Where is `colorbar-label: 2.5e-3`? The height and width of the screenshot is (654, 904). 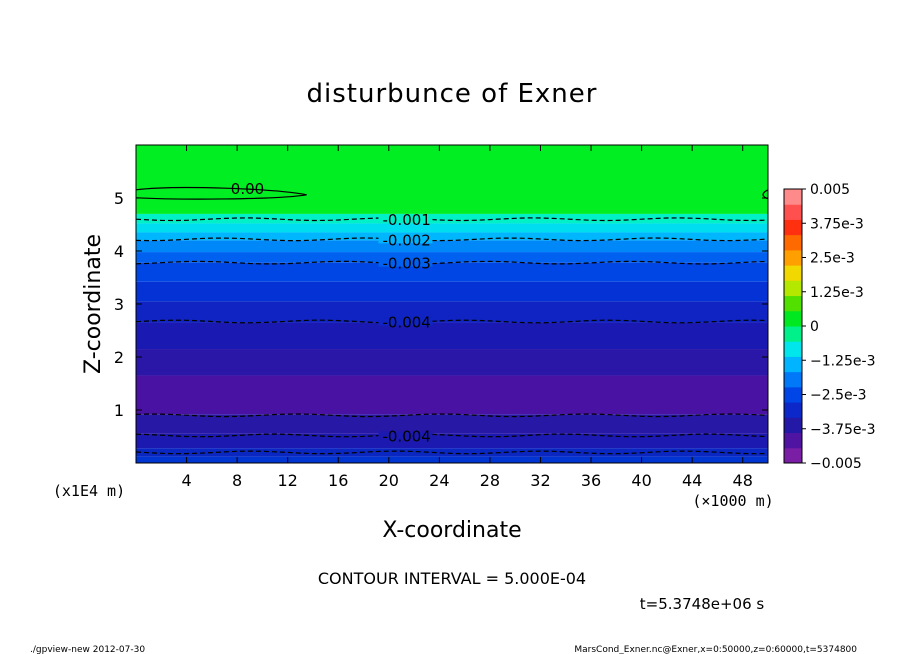 colorbar-label: 2.5e-3 is located at coordinates (832, 259).